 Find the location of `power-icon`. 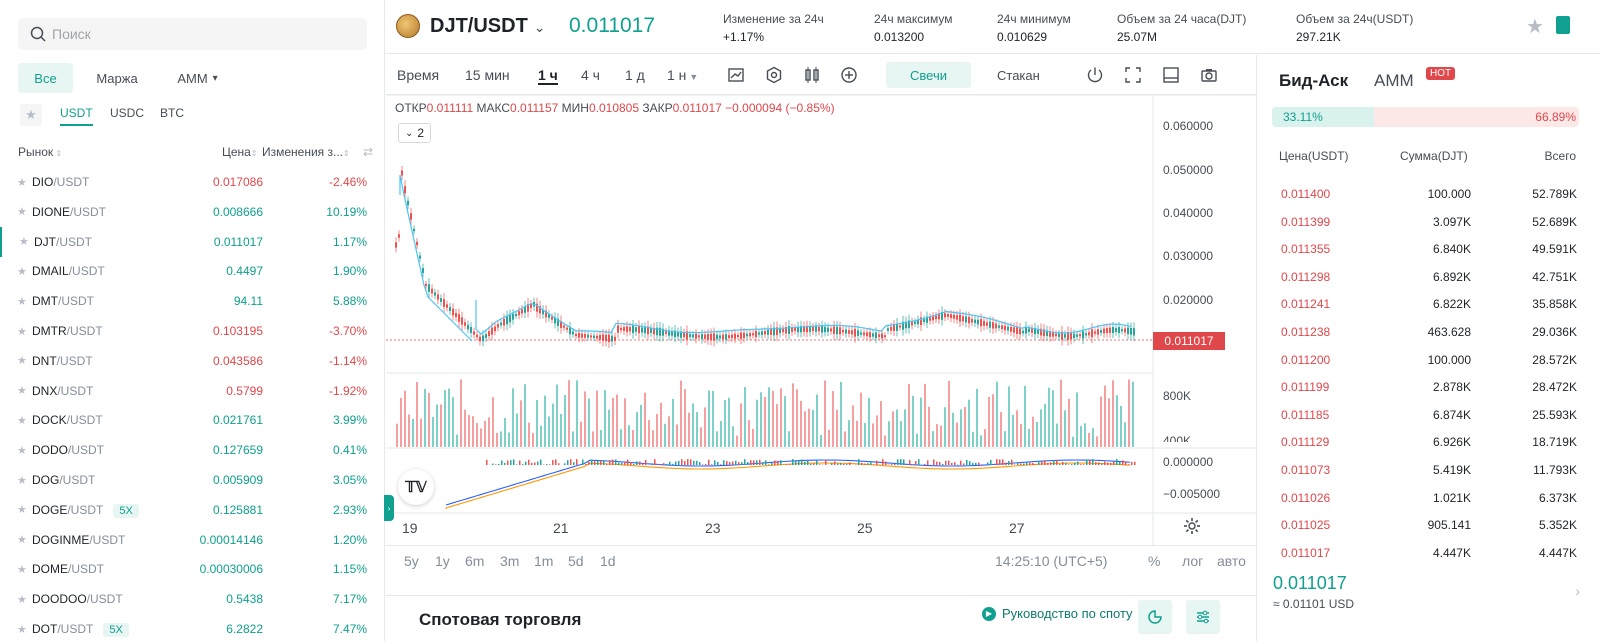

power-icon is located at coordinates (1095, 75).